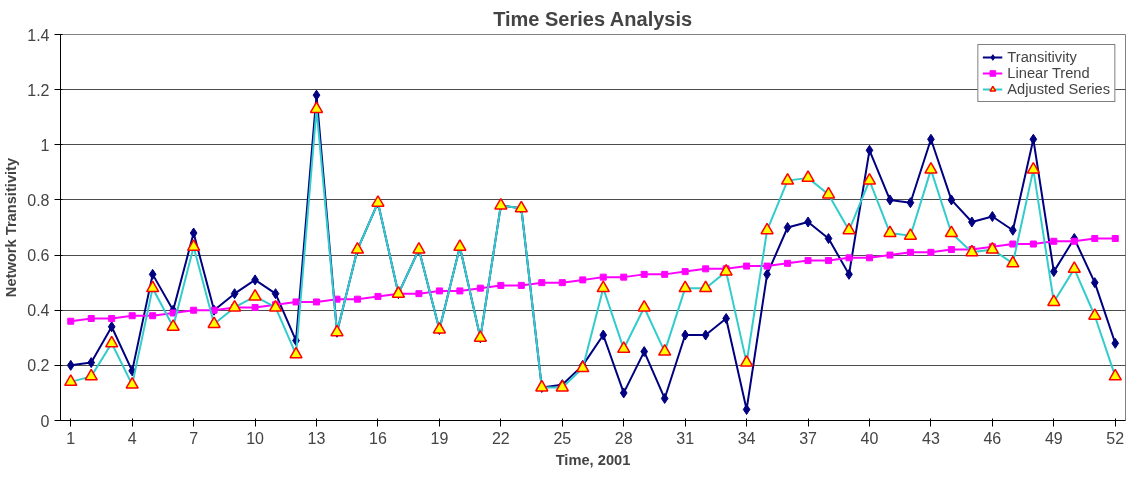 This screenshot has height=482, width=1141. What do you see at coordinates (869, 438) in the screenshot?
I see `x-tick-label: 40` at bounding box center [869, 438].